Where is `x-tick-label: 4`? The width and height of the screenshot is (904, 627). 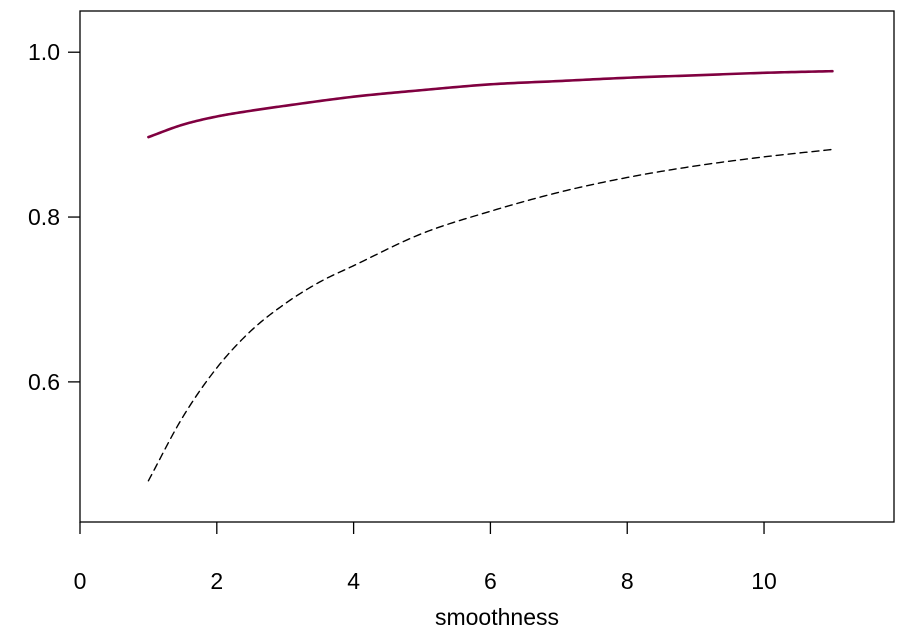 x-tick-label: 4 is located at coordinates (353, 581).